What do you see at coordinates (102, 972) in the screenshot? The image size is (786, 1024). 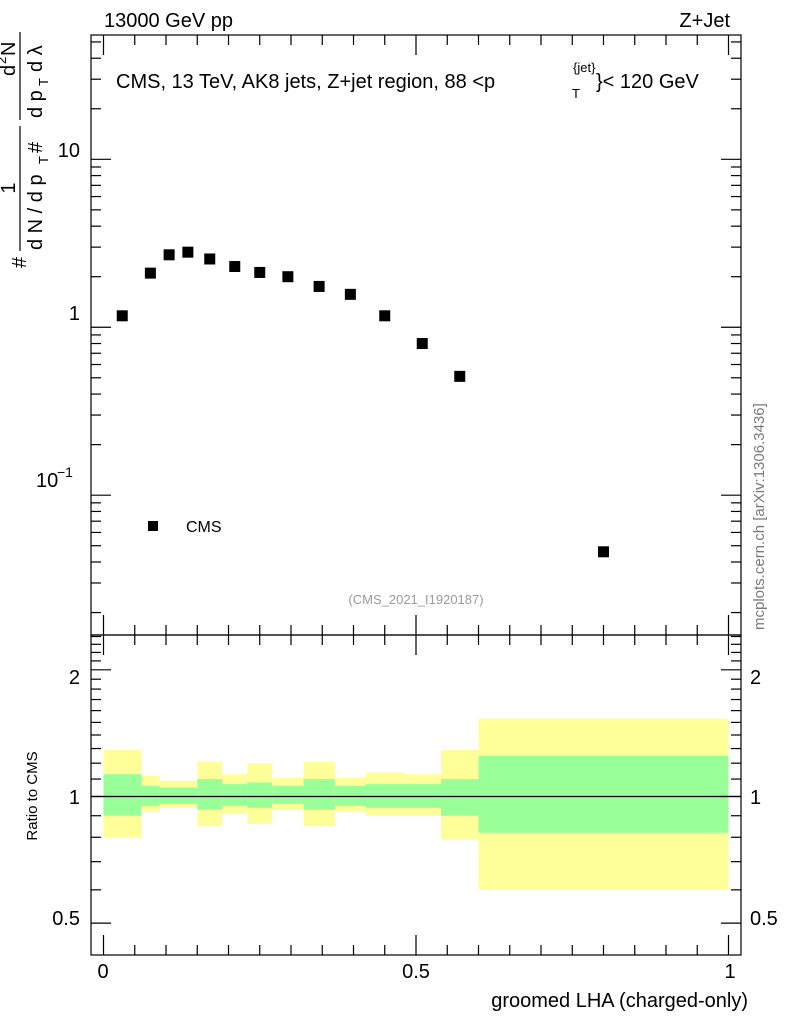 I see `xtick-label-0: 0` at bounding box center [102, 972].